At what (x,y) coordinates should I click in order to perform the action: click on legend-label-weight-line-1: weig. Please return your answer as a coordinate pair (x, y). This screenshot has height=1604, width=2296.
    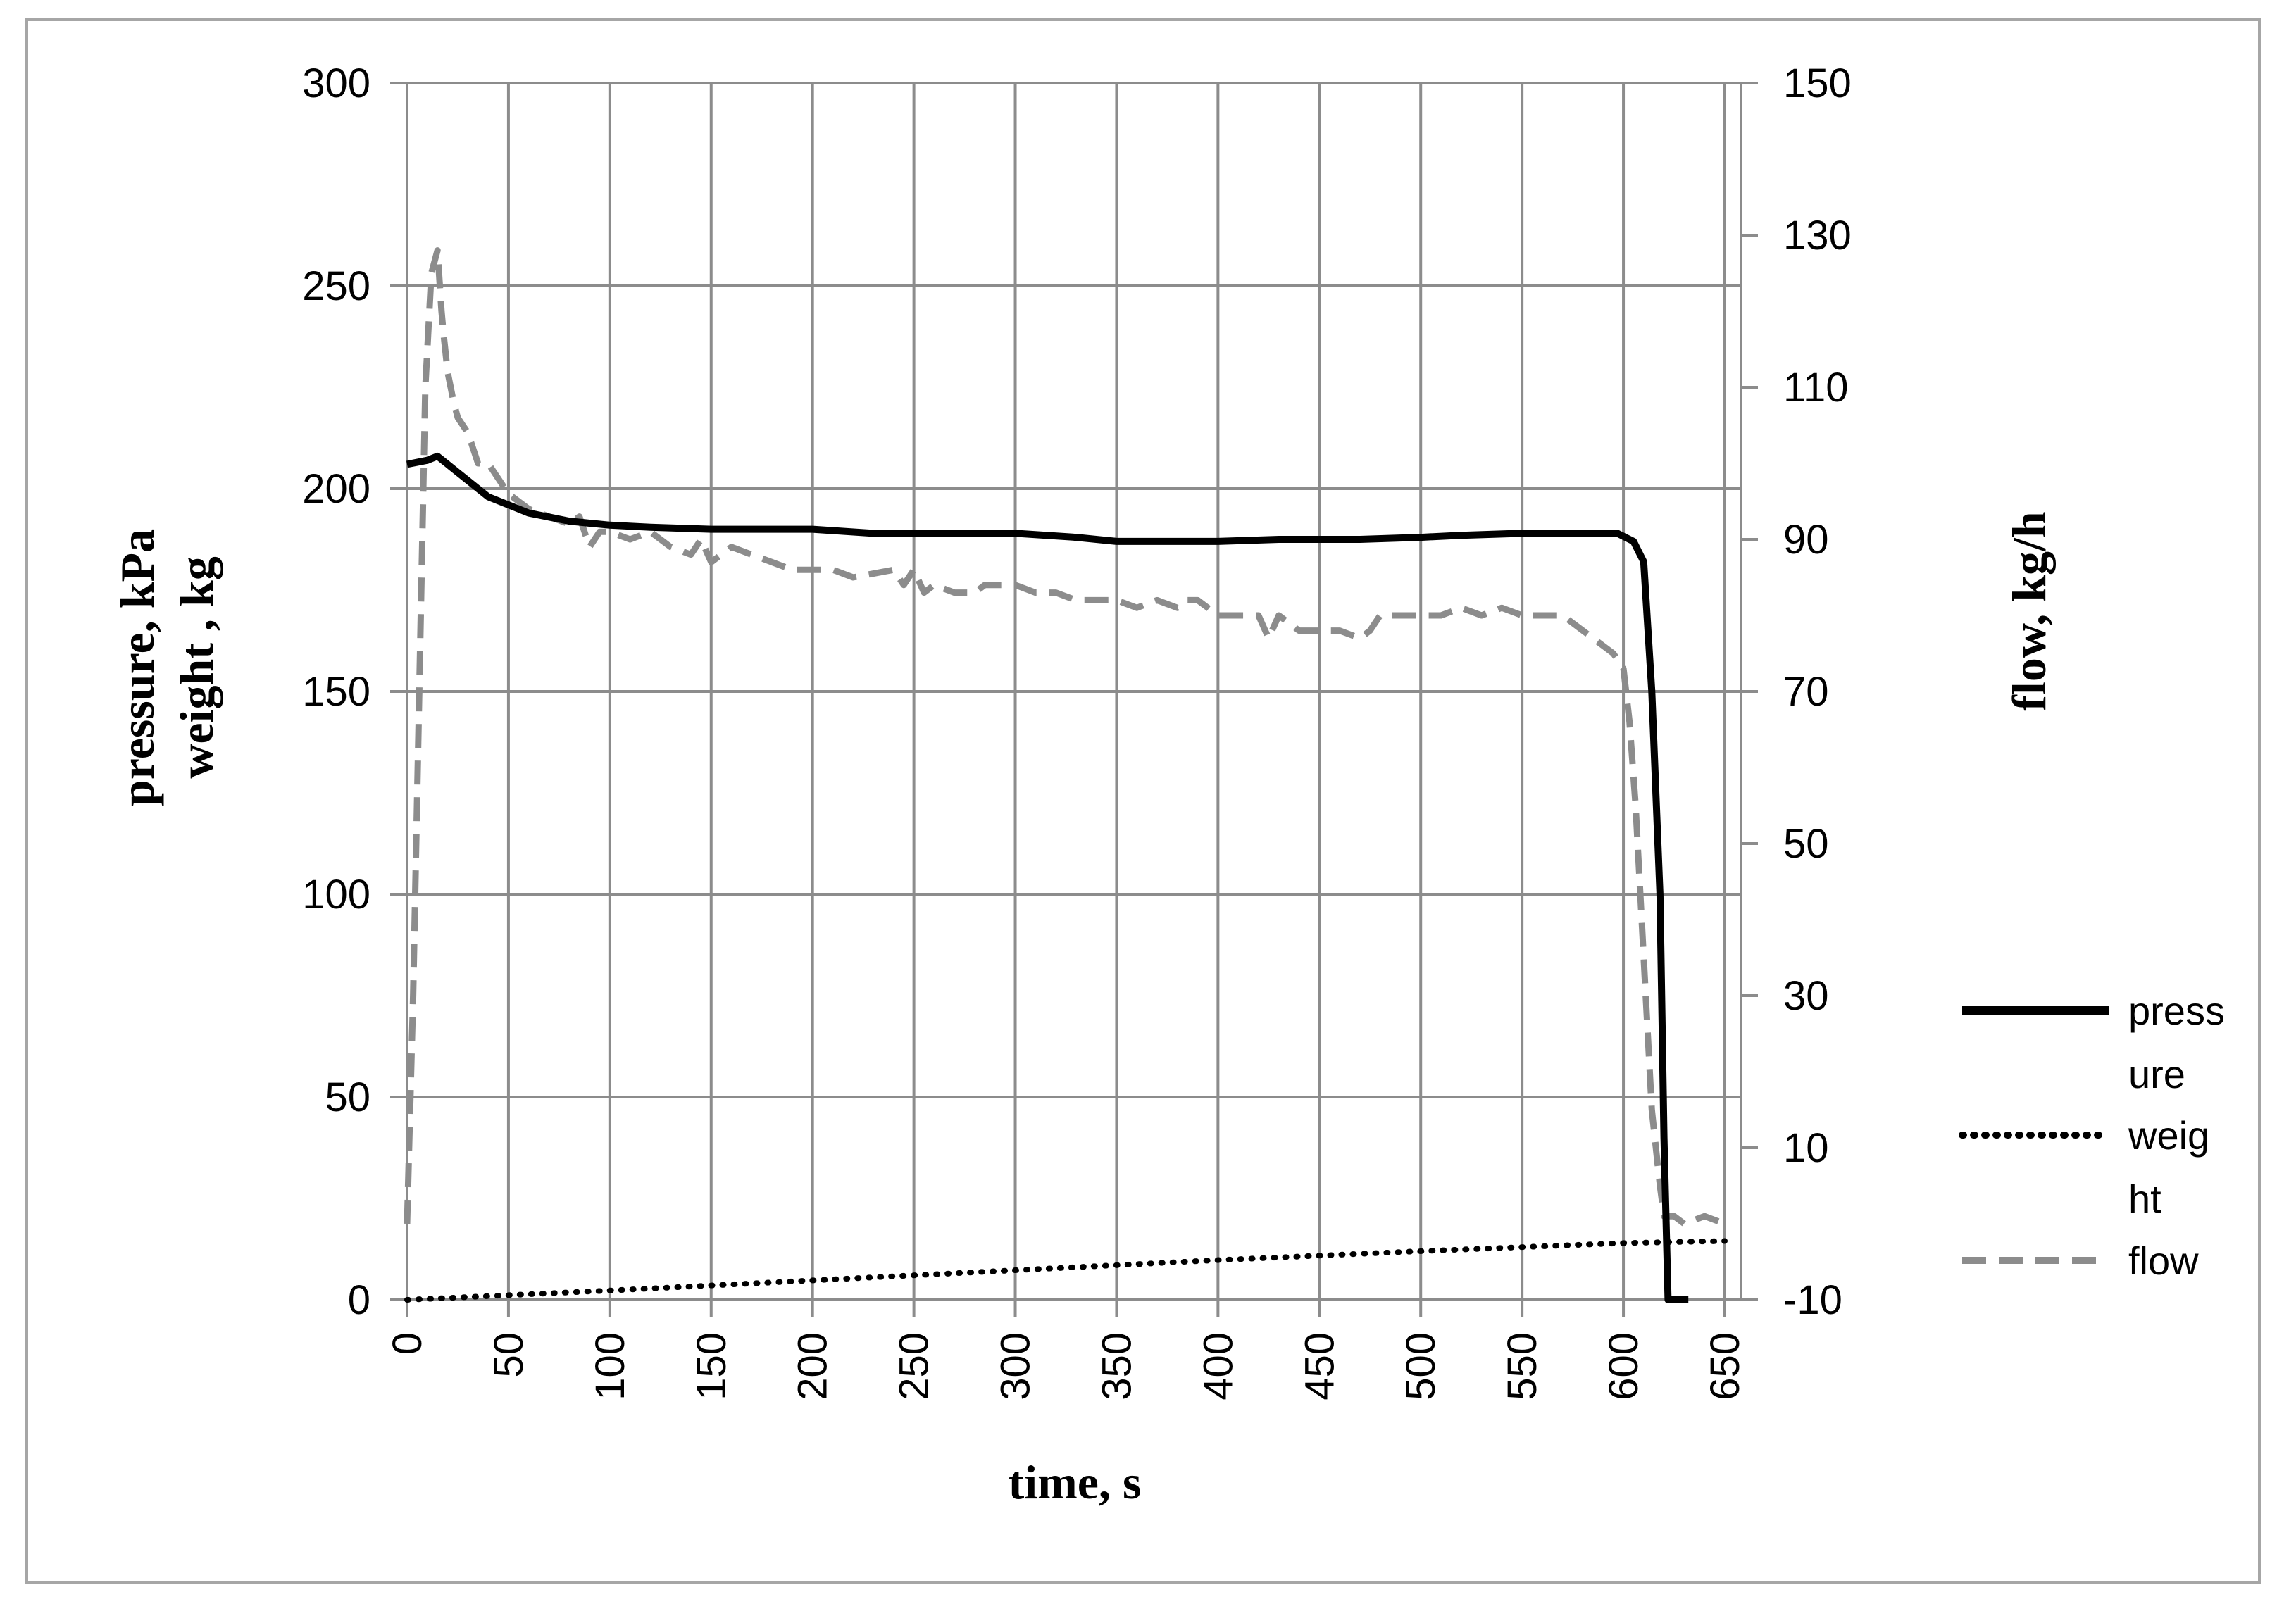
    Looking at the image, I should click on (2169, 1135).